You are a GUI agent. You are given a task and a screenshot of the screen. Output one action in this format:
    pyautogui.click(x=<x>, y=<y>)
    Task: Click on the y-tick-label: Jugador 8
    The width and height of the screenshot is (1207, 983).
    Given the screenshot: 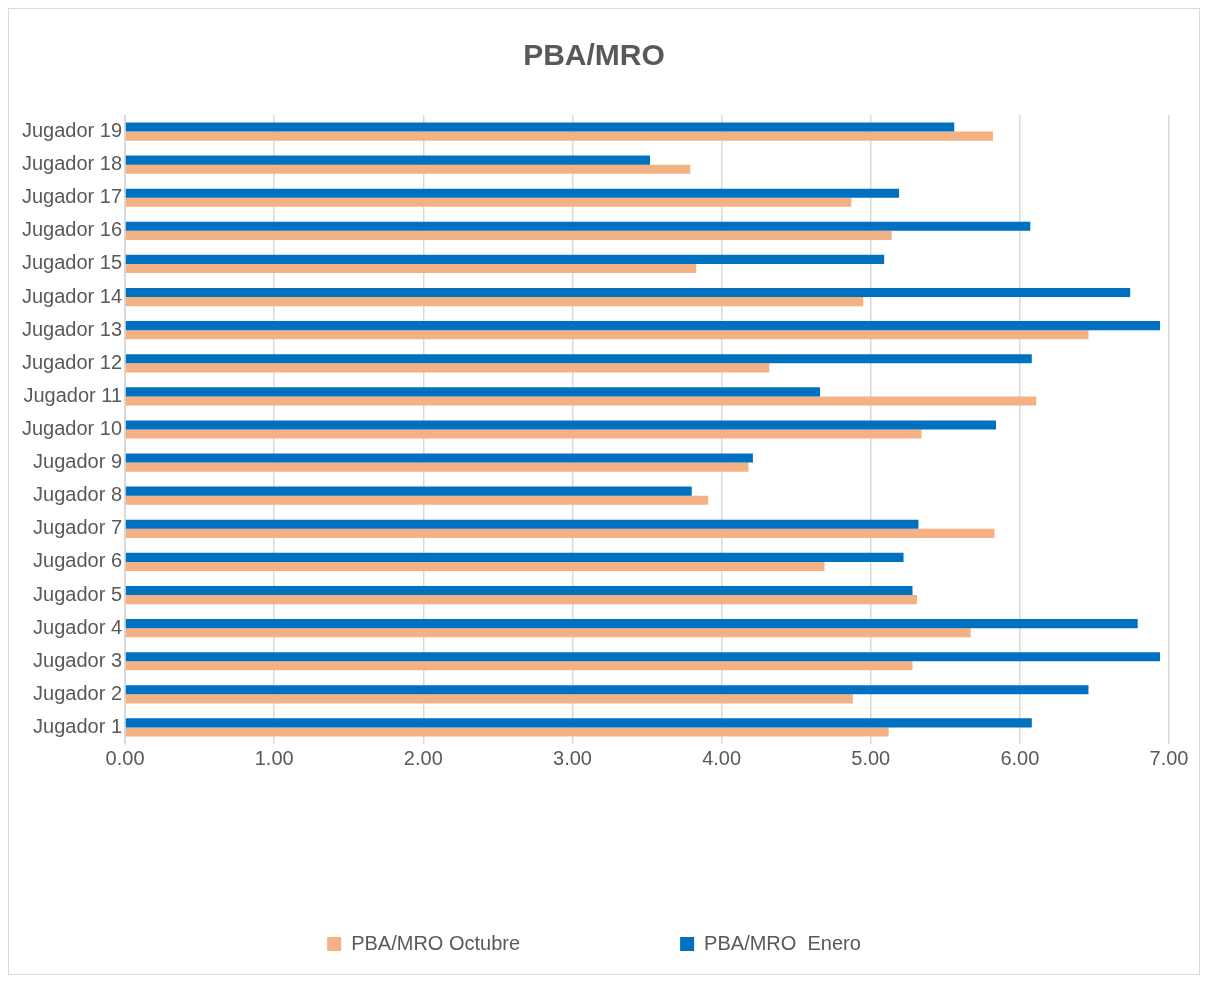 What is the action you would take?
    pyautogui.click(x=78, y=494)
    